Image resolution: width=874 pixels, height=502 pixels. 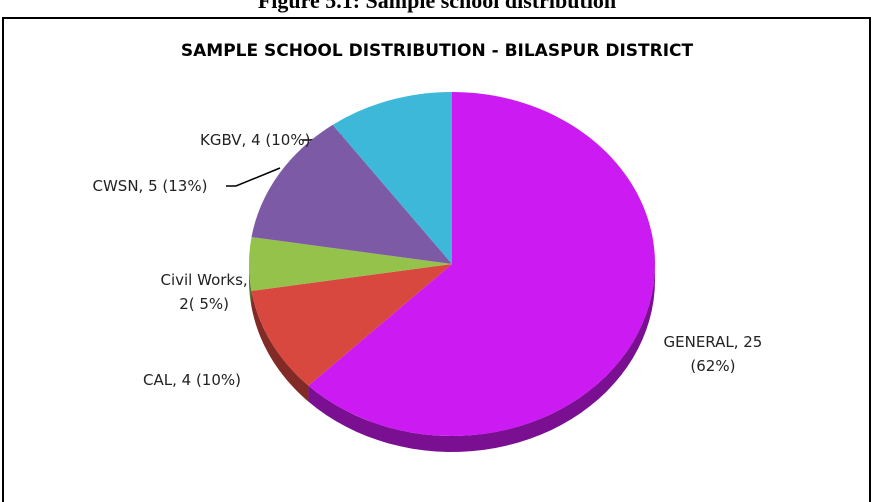 What do you see at coordinates (437, 6) in the screenshot?
I see `figure-caption: Figure 5.1: Sample school distribution` at bounding box center [437, 6].